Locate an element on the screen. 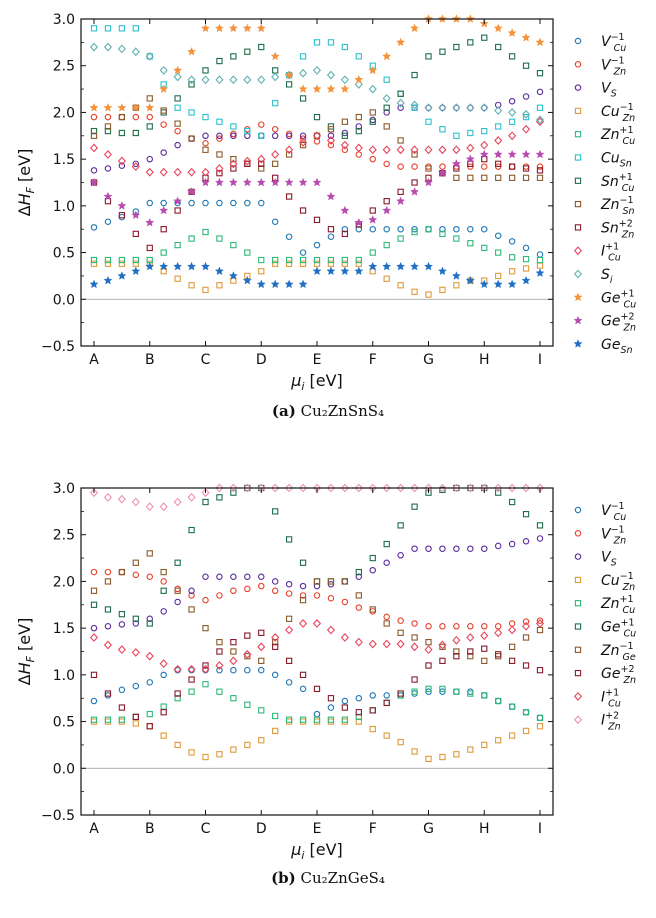  legend-label: Sn+1 Cu is located at coordinates (617, 183).